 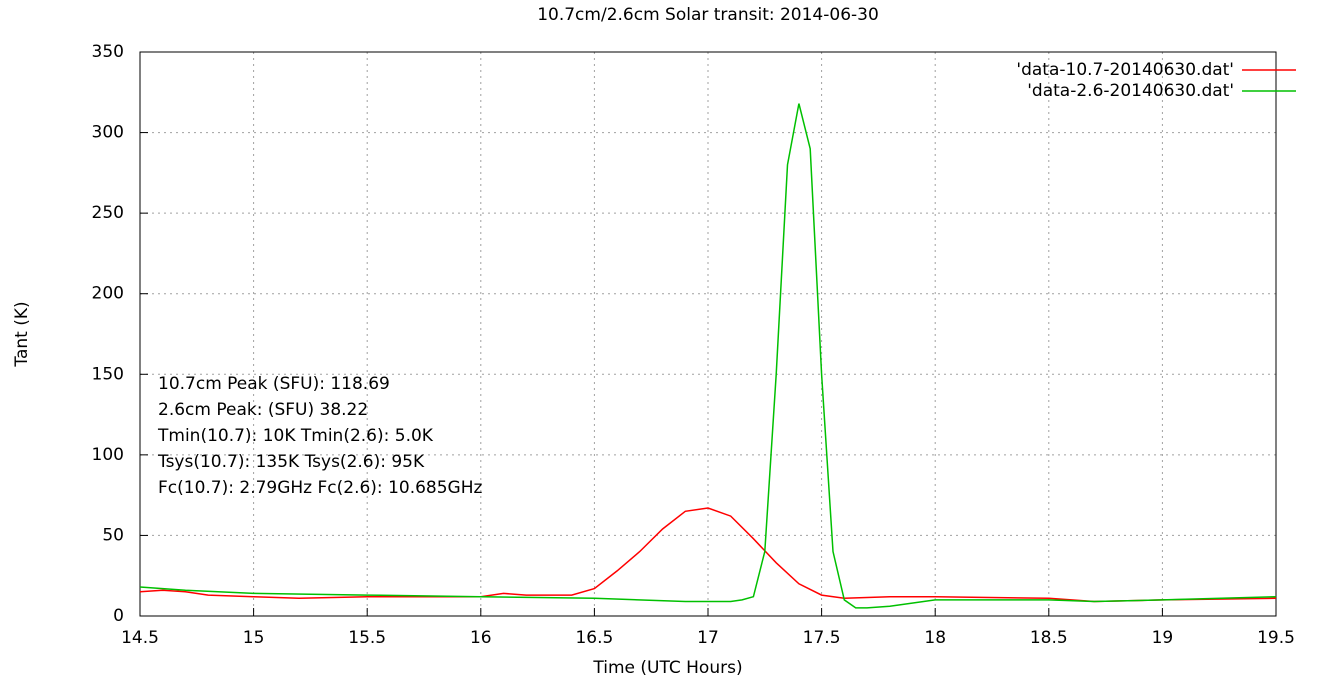 What do you see at coordinates (254, 638) in the screenshot?
I see `x-tick-label: 15` at bounding box center [254, 638].